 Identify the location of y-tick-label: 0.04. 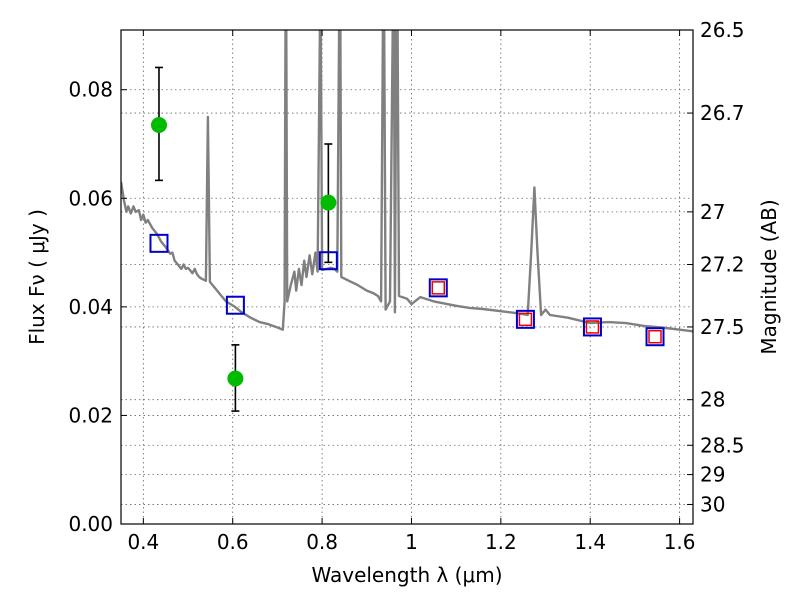
(90, 307).